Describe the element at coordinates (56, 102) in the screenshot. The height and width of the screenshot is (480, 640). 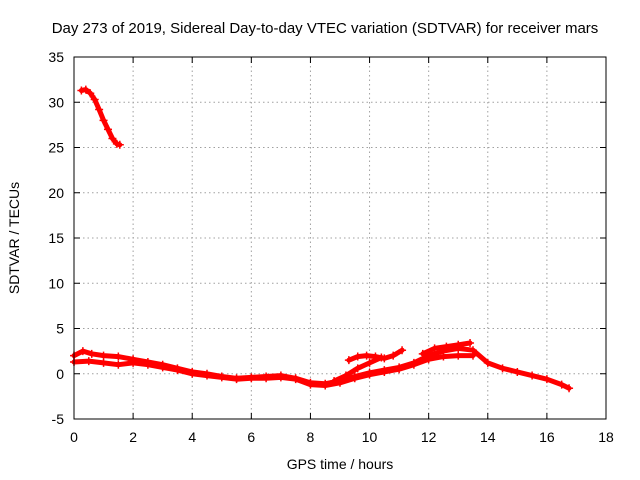
I see `y-tick-label: 30` at that location.